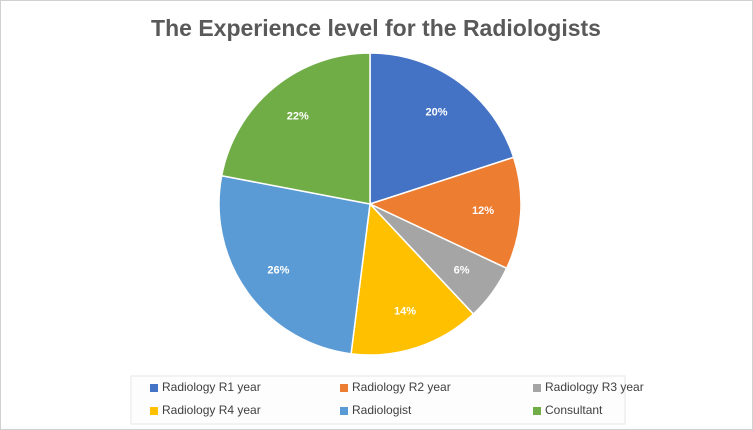 Image resolution: width=753 pixels, height=430 pixels. Describe the element at coordinates (211, 387) in the screenshot. I see `legend-label: Radiology R1 year` at that location.